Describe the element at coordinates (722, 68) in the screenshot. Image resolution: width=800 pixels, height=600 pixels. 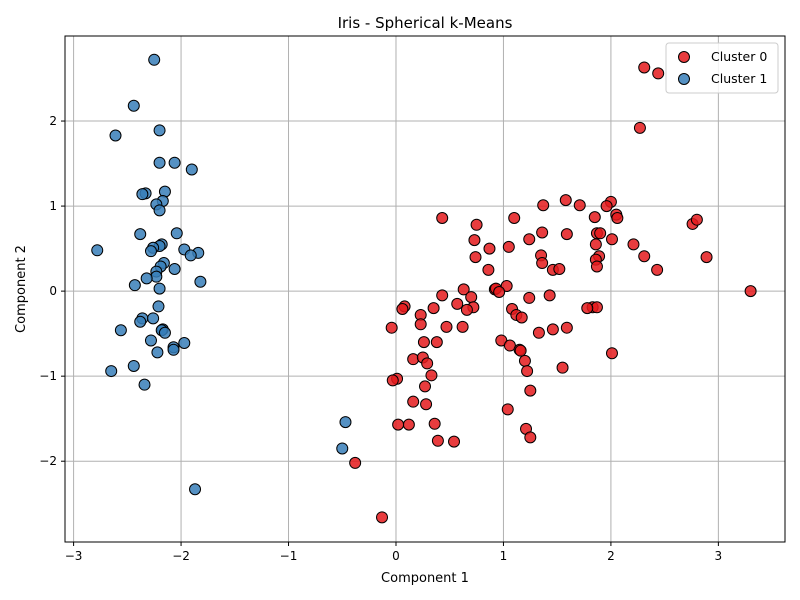
I see `legend-box` at that location.